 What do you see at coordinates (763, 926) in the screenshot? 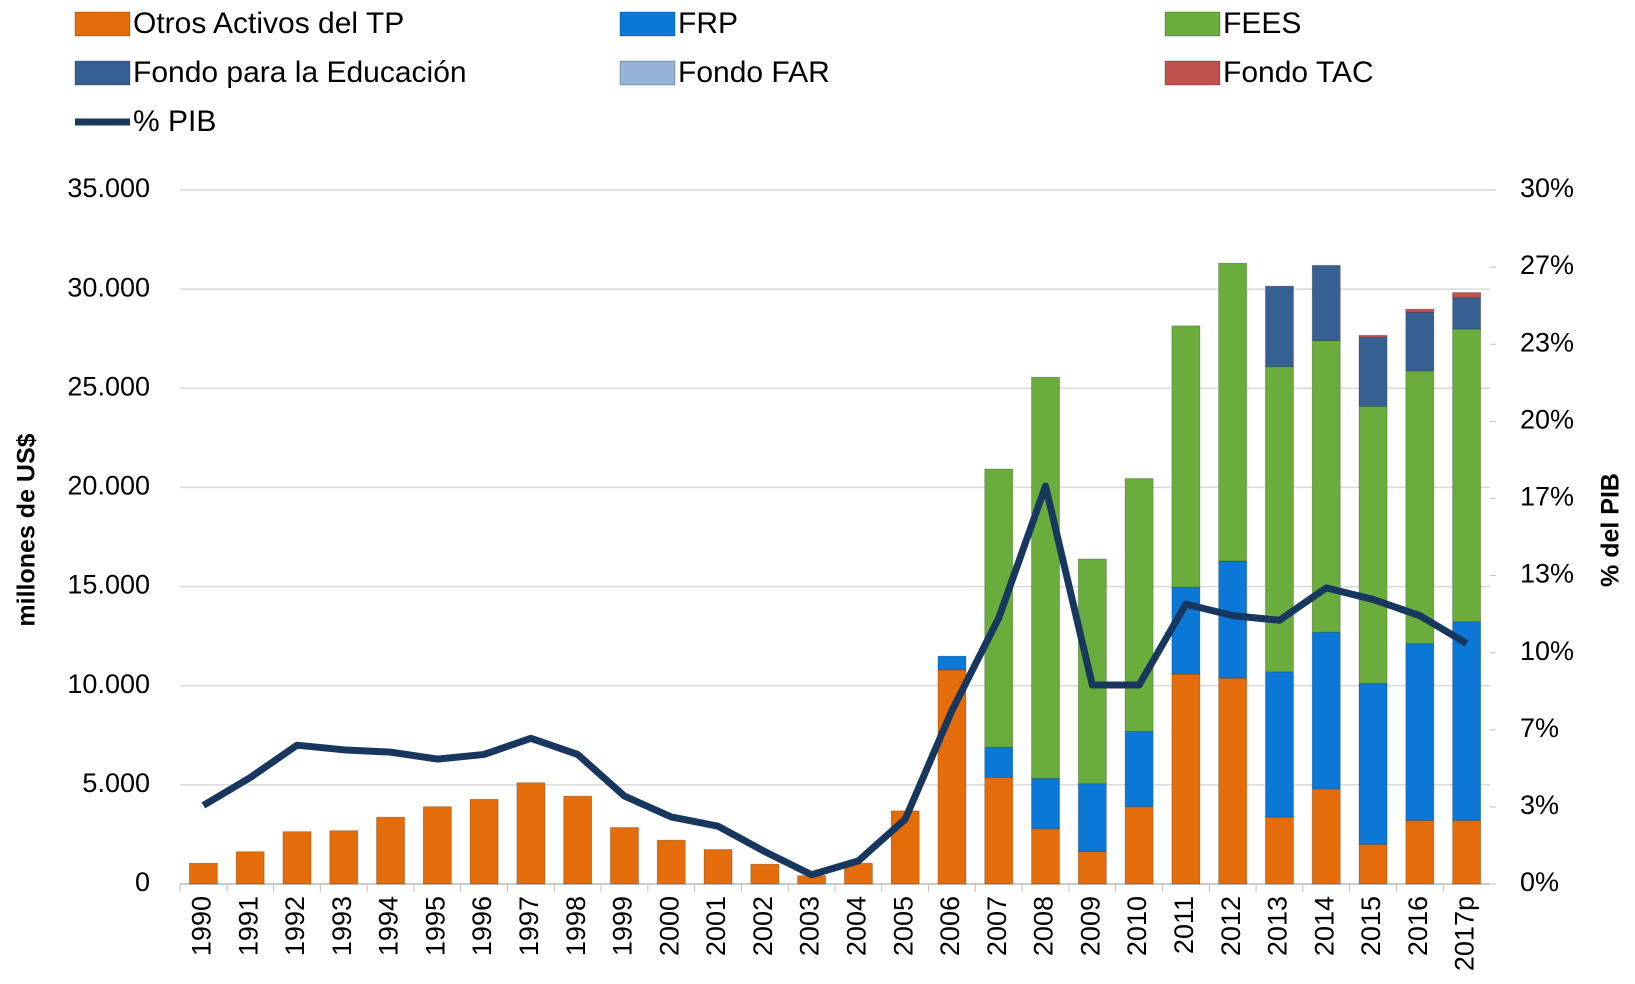
I see `x-tick-label: 2002` at bounding box center [763, 926].